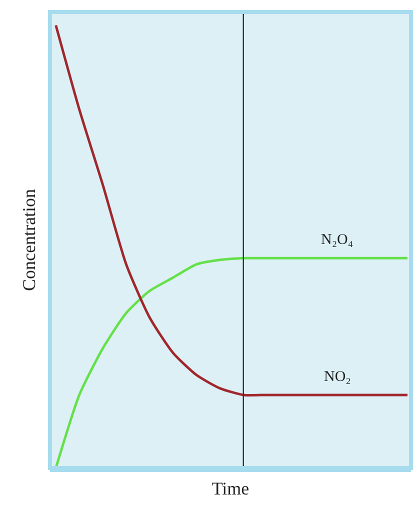 This screenshot has width=417, height=516. What do you see at coordinates (231, 488) in the screenshot?
I see `x-axis-title: Time` at bounding box center [231, 488].